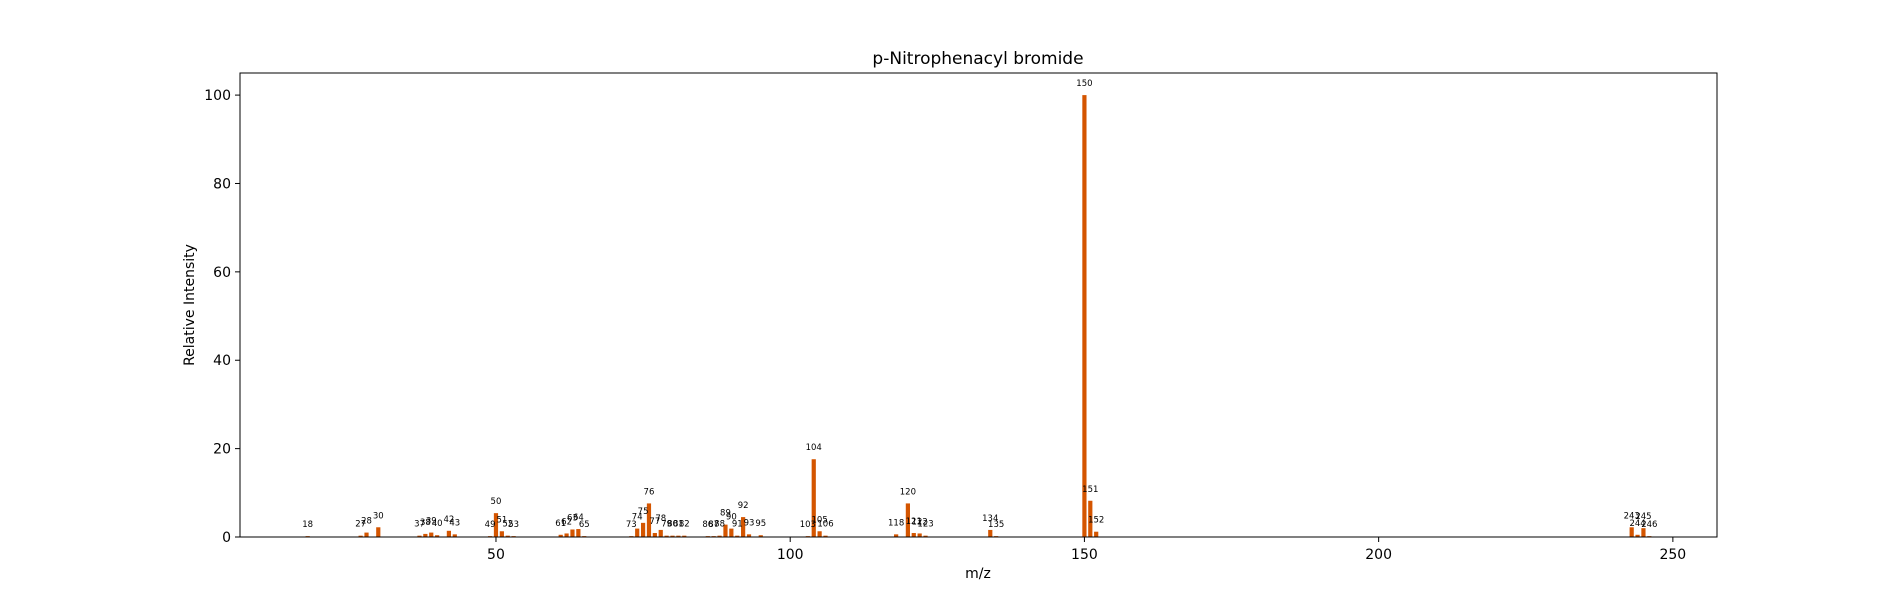  I want to click on peak-label: 65, so click(584, 525).